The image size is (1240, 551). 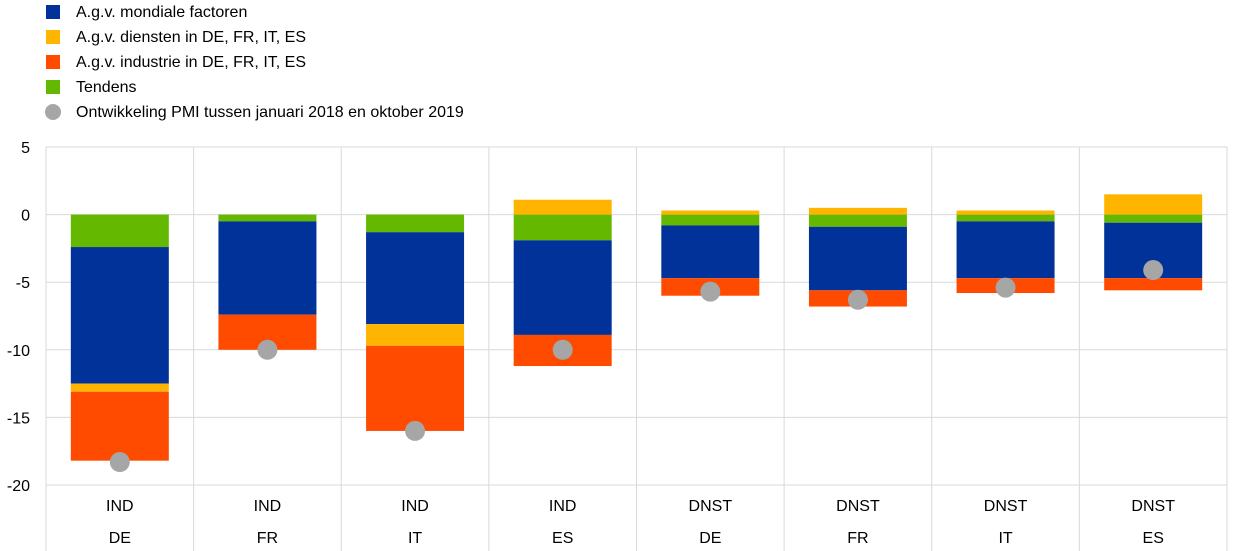 I want to click on legend-item: A.g.v. mondiale factoren, so click(x=255, y=12).